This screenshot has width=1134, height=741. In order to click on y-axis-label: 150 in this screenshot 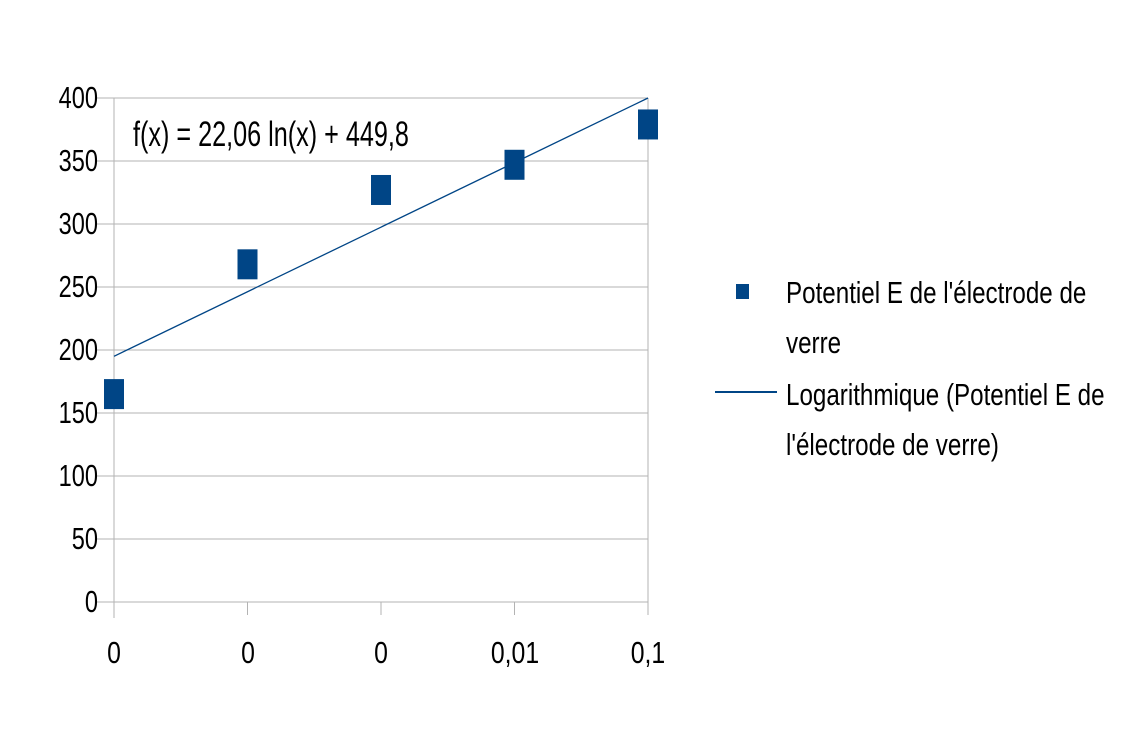, I will do `click(78, 412)`.